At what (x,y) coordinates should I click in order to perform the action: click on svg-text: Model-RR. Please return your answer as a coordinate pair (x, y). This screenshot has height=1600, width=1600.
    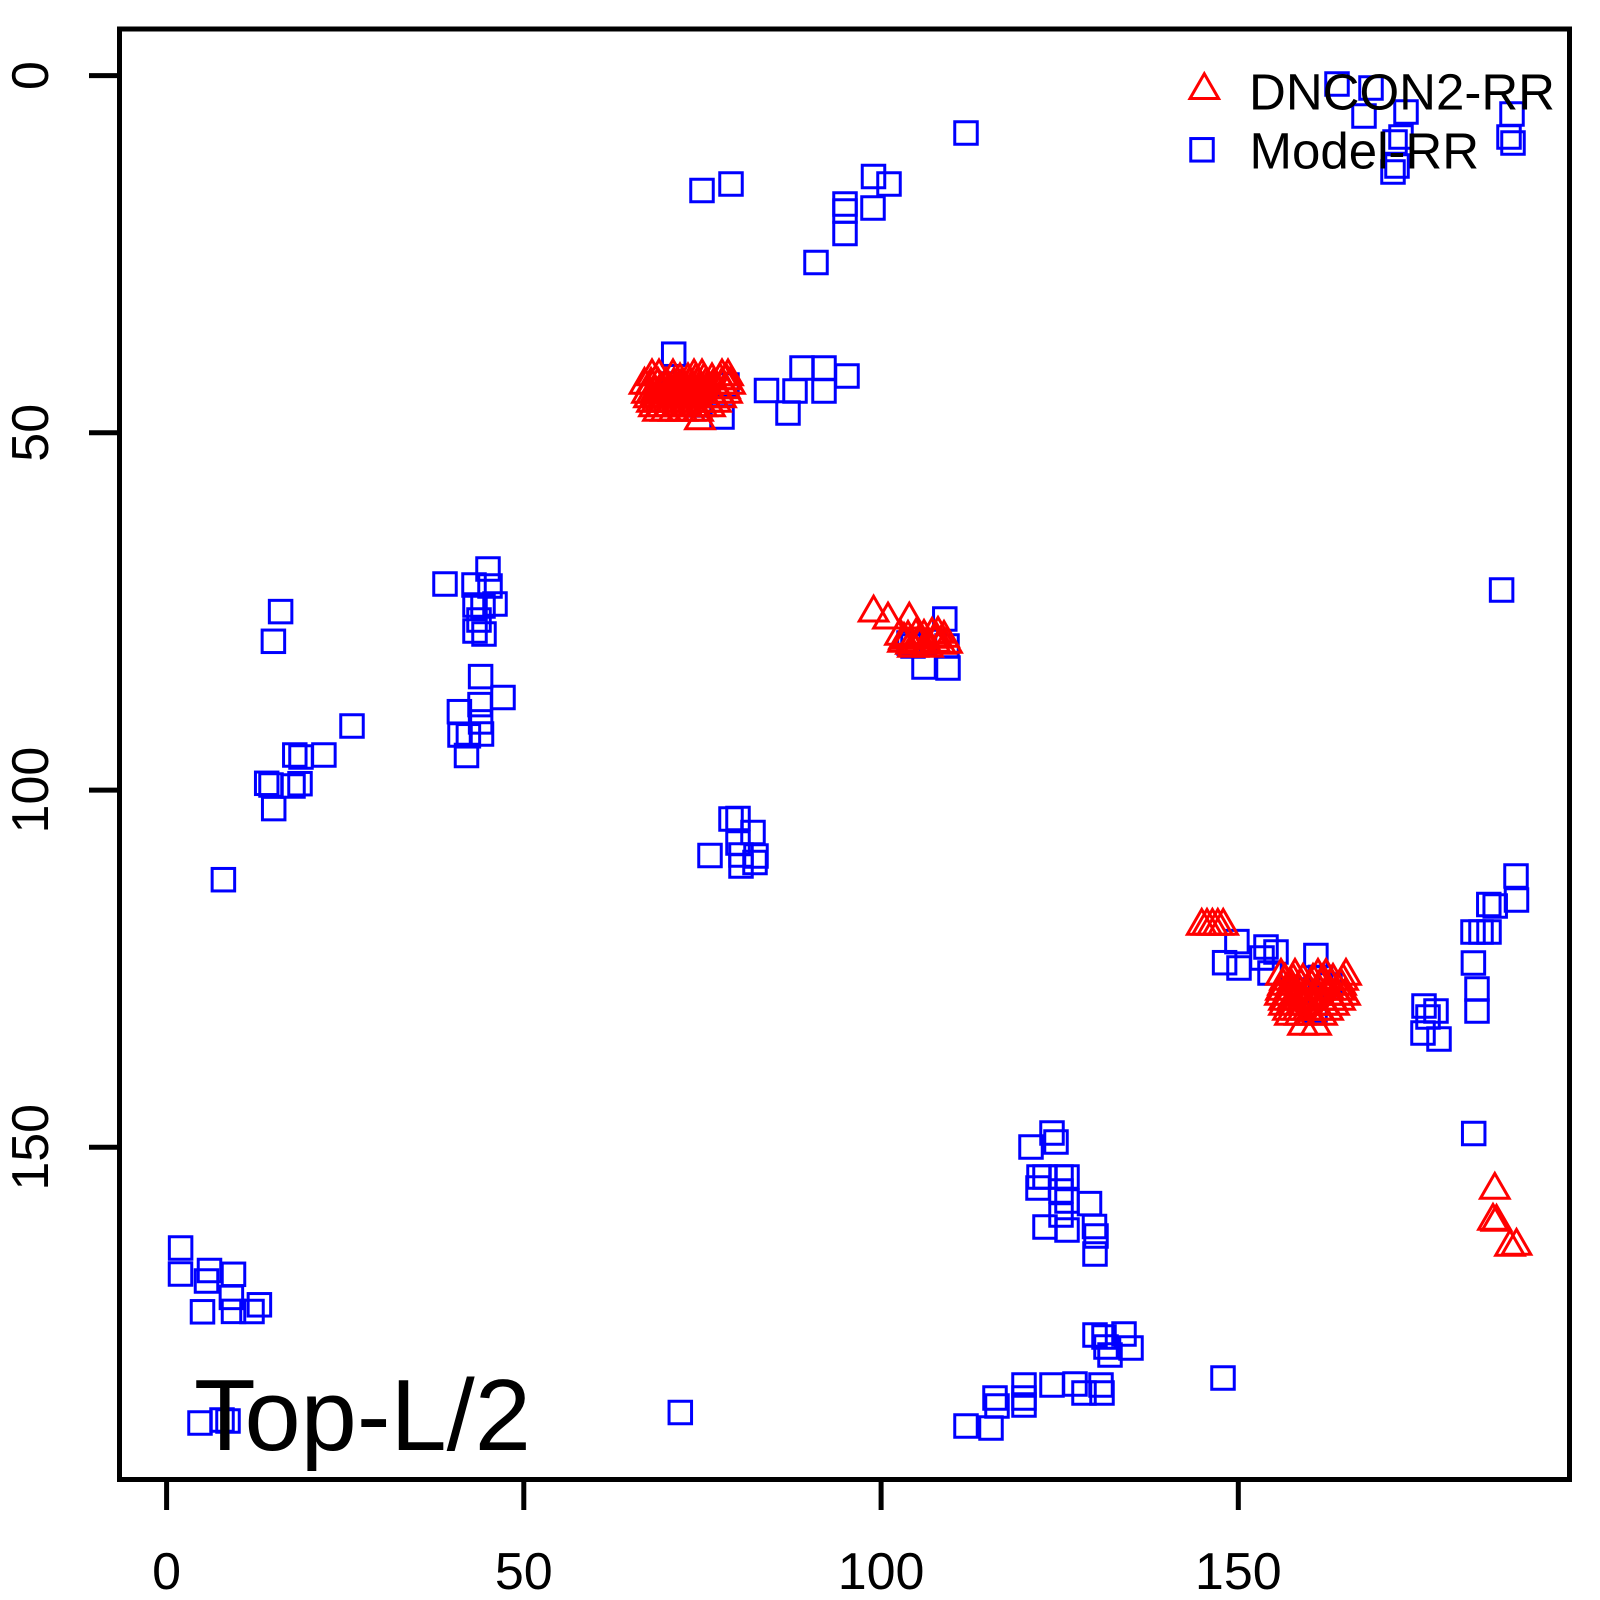
    Looking at the image, I should click on (1365, 151).